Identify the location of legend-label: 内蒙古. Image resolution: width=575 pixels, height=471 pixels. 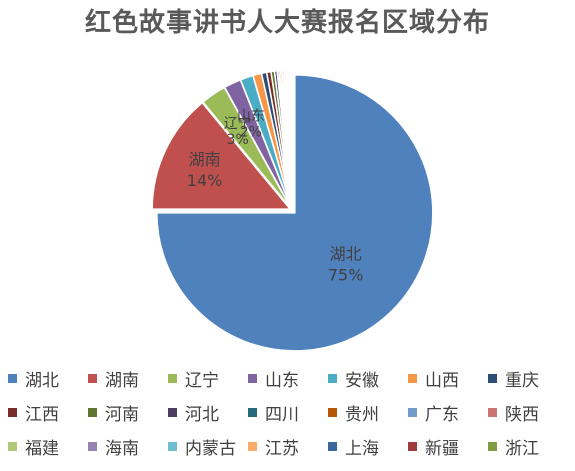
(210, 448).